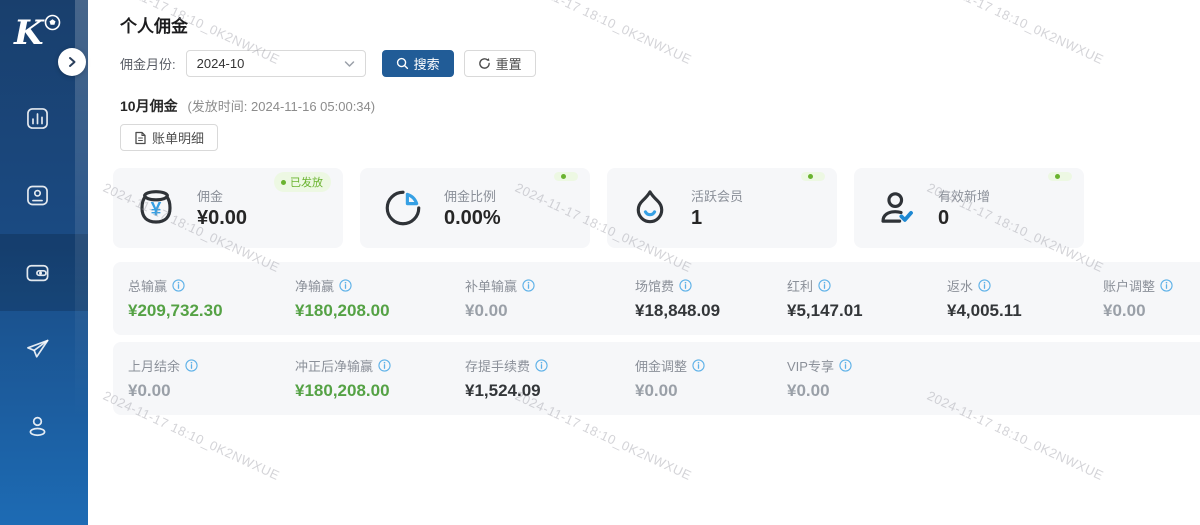 The image size is (1200, 525). I want to click on stat-card-label: 佣金, so click(210, 196).